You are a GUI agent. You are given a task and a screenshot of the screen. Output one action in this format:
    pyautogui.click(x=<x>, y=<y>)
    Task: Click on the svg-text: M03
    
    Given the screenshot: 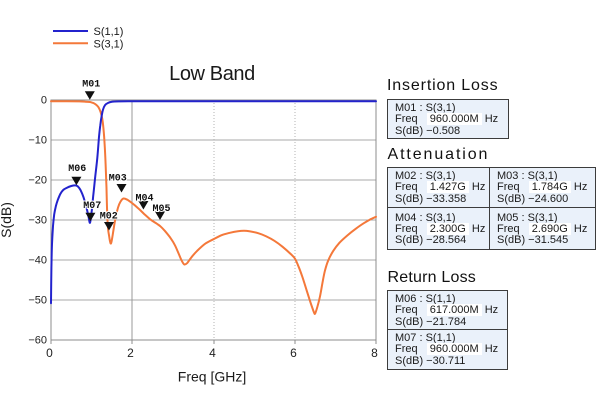 What is the action you would take?
    pyautogui.click(x=118, y=178)
    